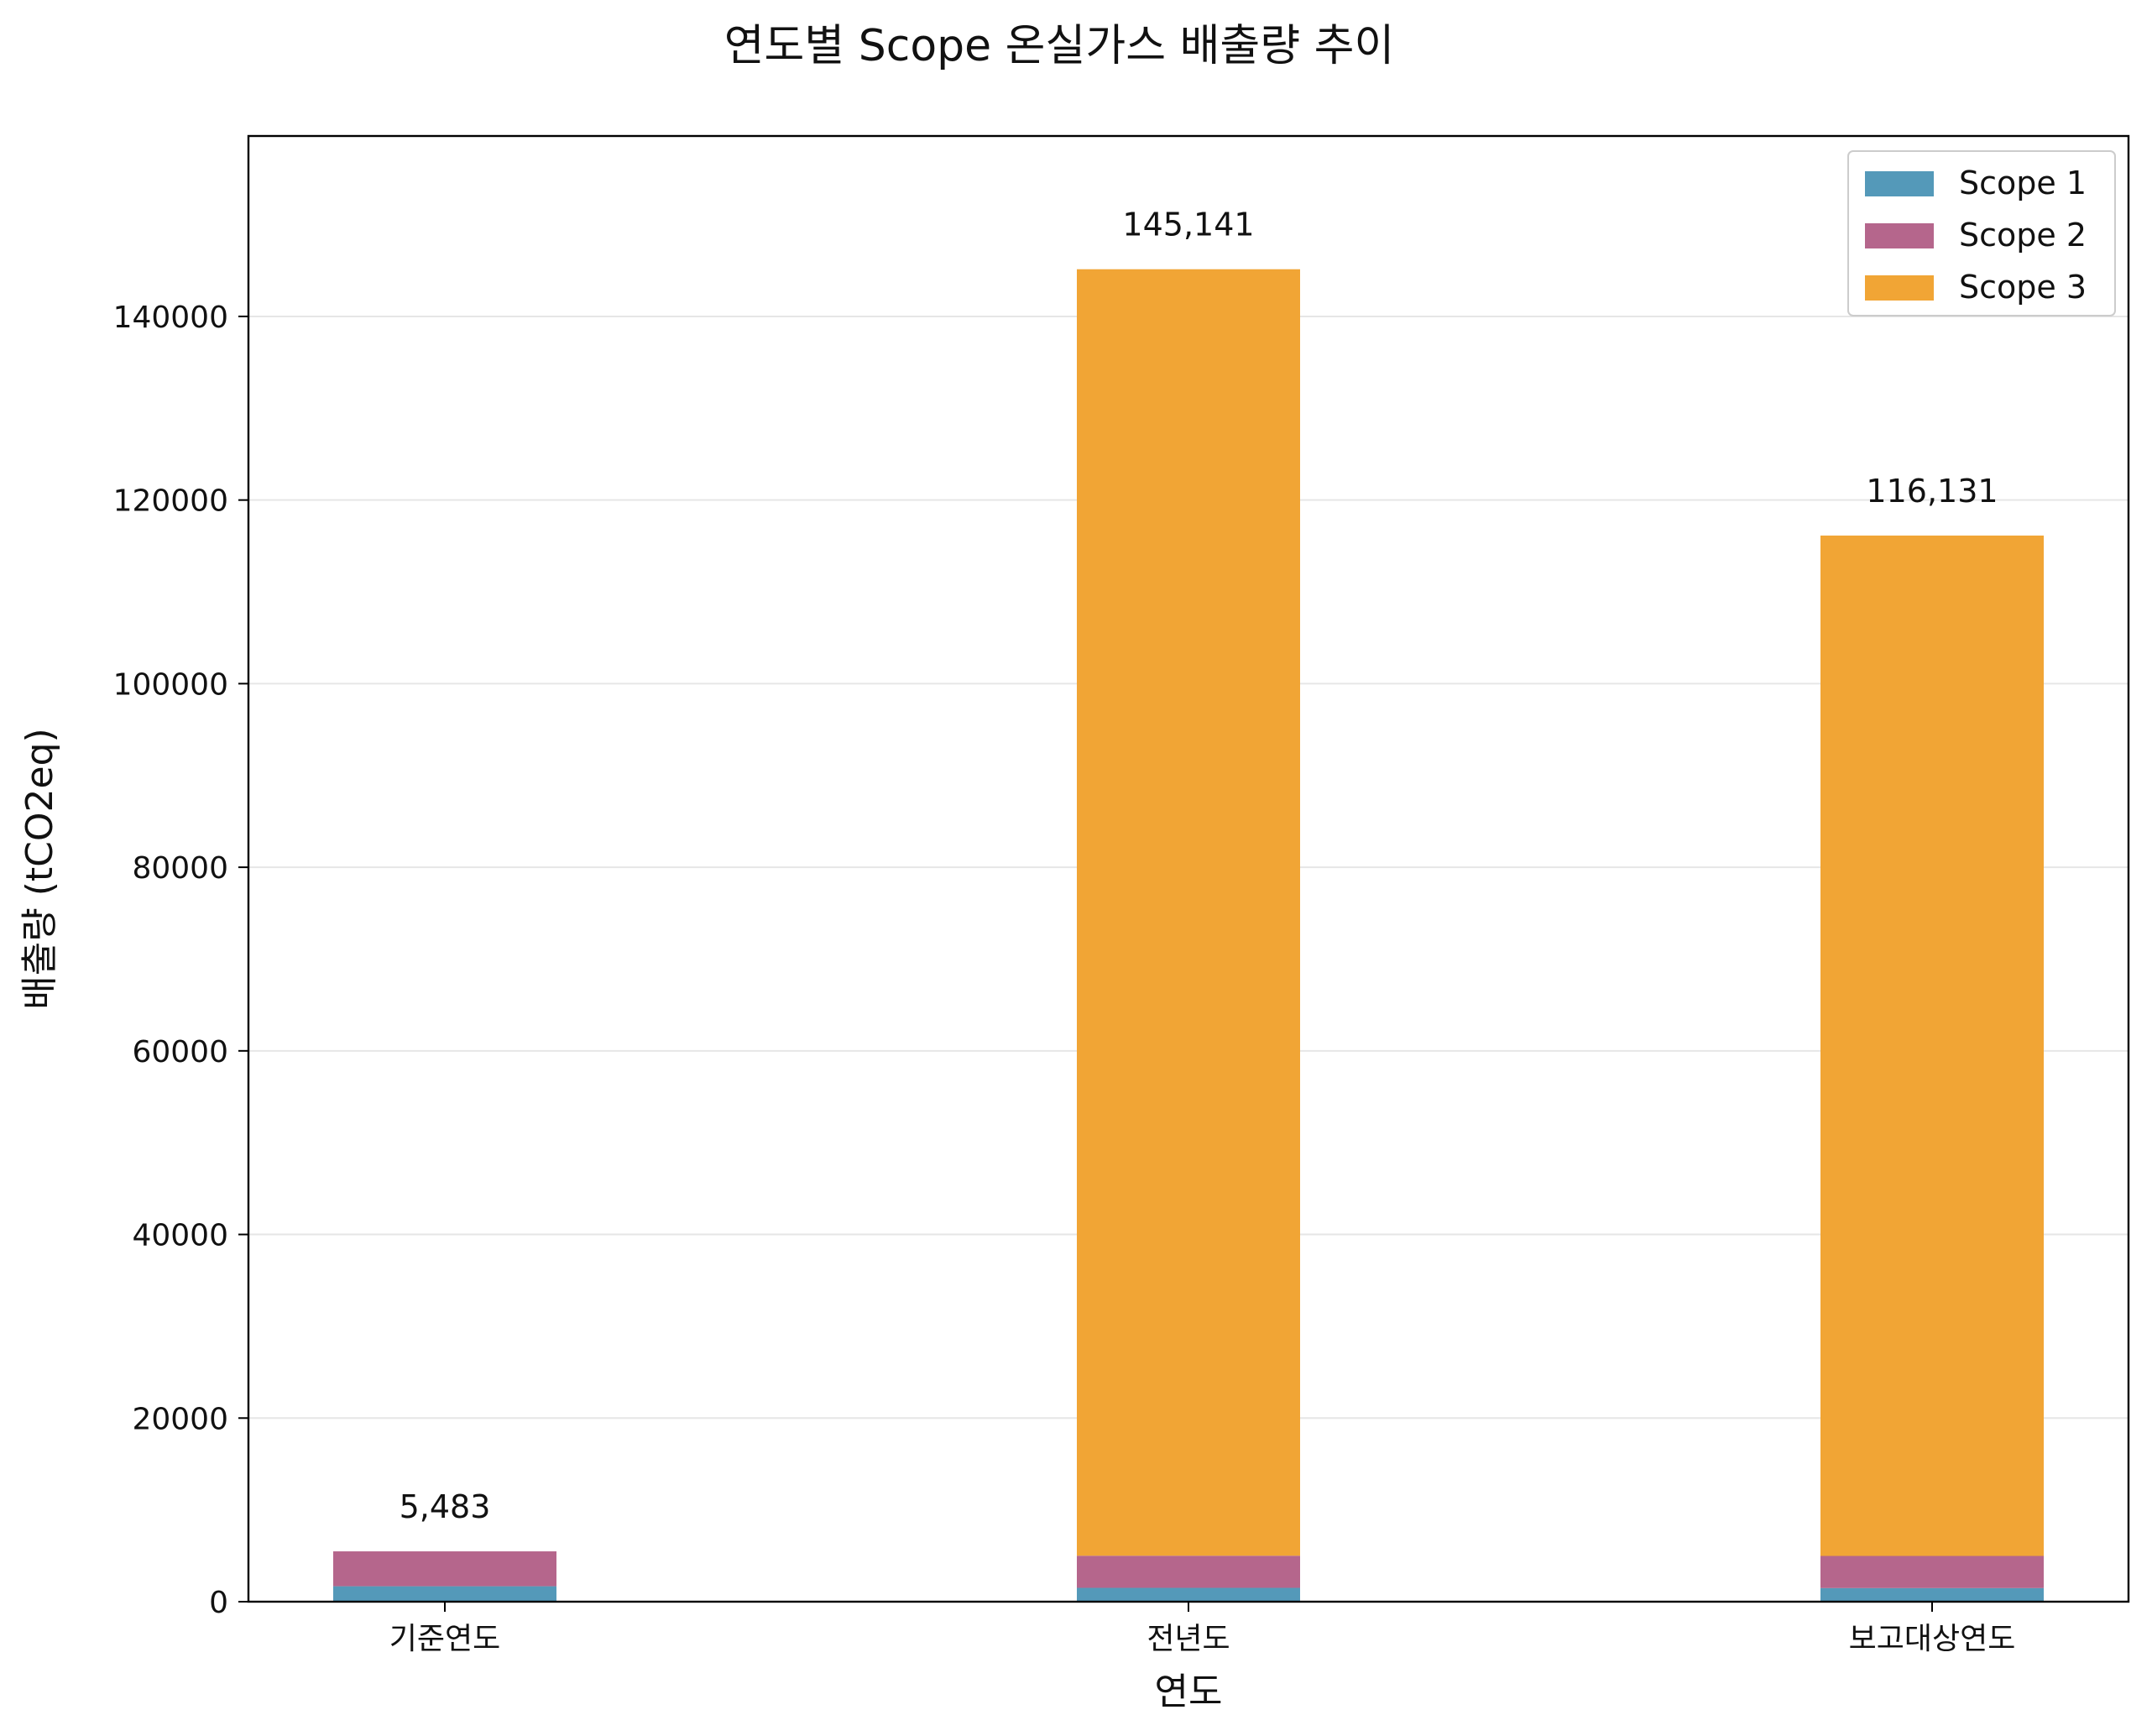 Image resolution: width=2152 pixels, height=1736 pixels. What do you see at coordinates (445, 1506) in the screenshot?
I see `total-label: 5,483` at bounding box center [445, 1506].